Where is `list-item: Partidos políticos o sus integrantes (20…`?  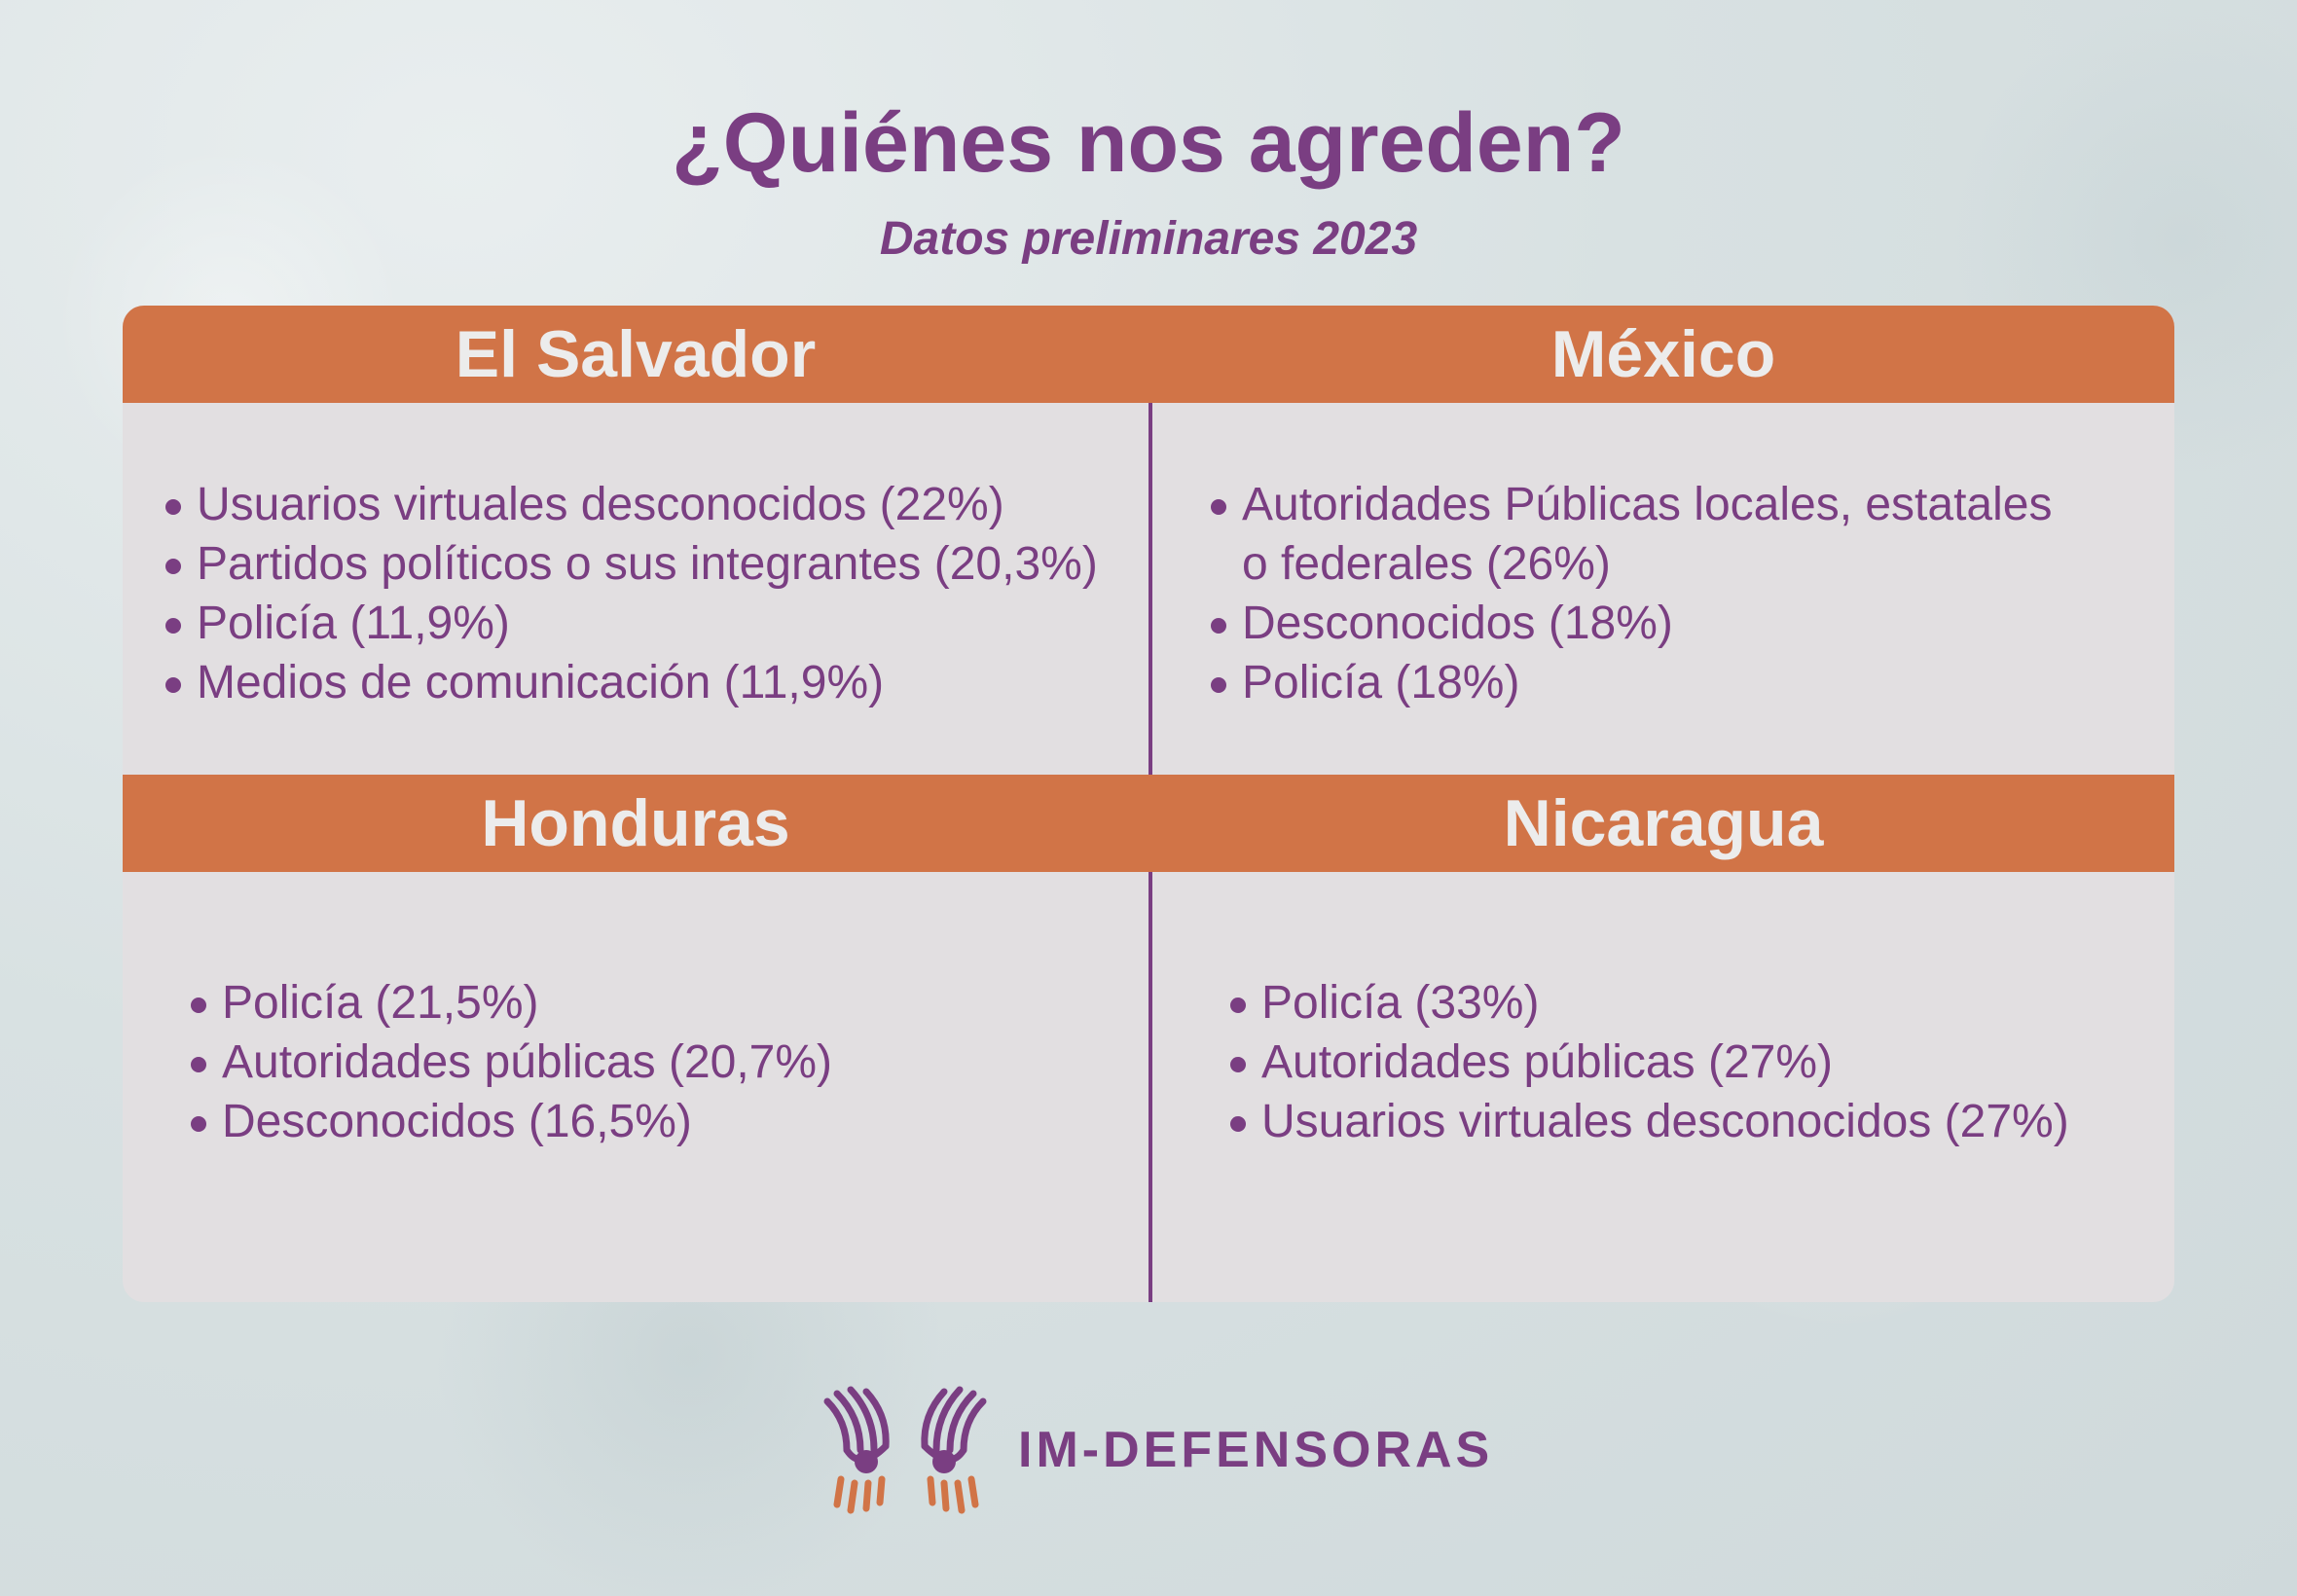
list-item: Partidos políticos o sus integrantes (20… is located at coordinates (630, 564).